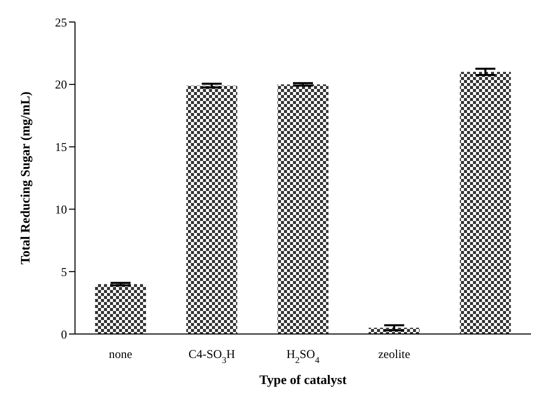 The height and width of the screenshot is (420, 549). Describe the element at coordinates (25, 178) in the screenshot. I see `y-axis-title: Total Reducing Sugar (mg/mL)` at that location.